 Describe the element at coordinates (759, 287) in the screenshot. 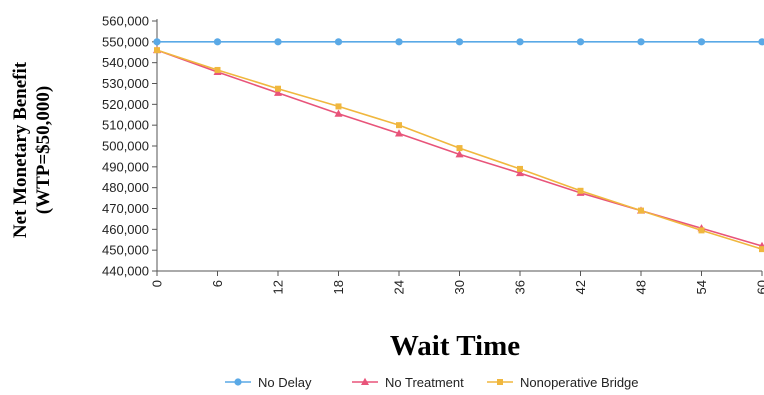

I see `x-tick-label: 60` at that location.